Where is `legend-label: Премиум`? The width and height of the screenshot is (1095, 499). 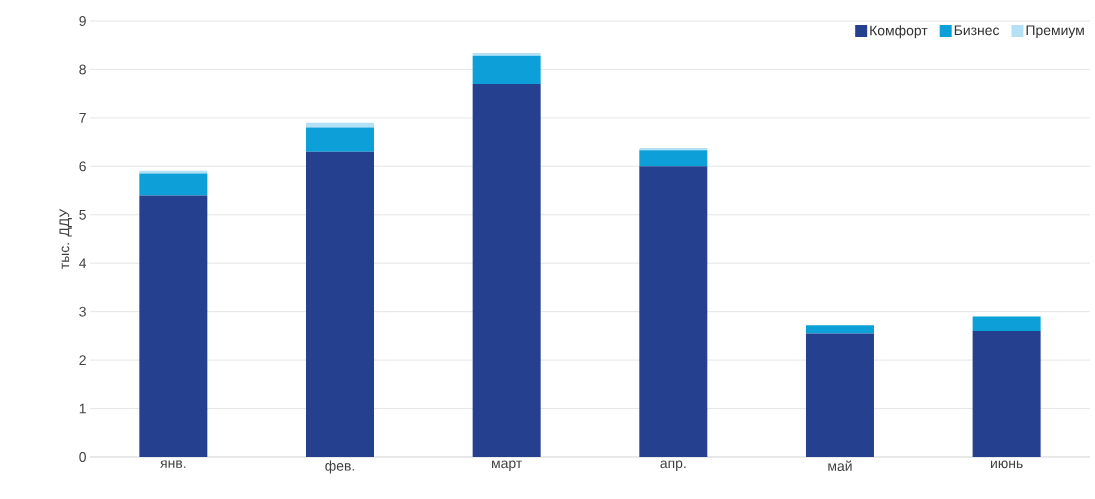 legend-label: Премиум is located at coordinates (1055, 31).